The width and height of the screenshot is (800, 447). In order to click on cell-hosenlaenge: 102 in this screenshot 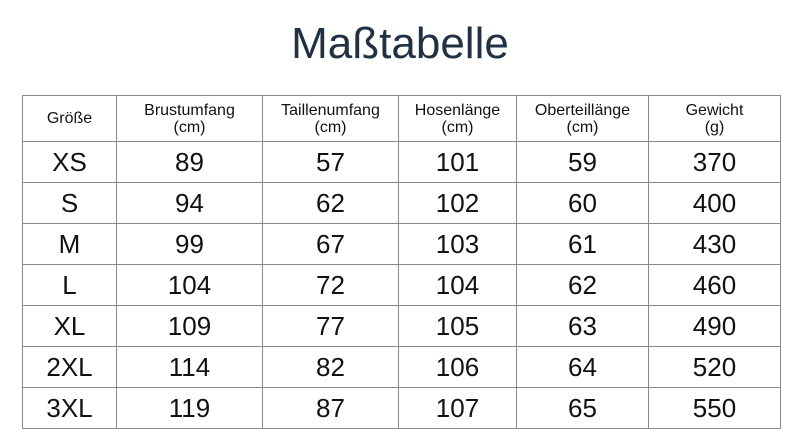, I will do `click(457, 203)`.